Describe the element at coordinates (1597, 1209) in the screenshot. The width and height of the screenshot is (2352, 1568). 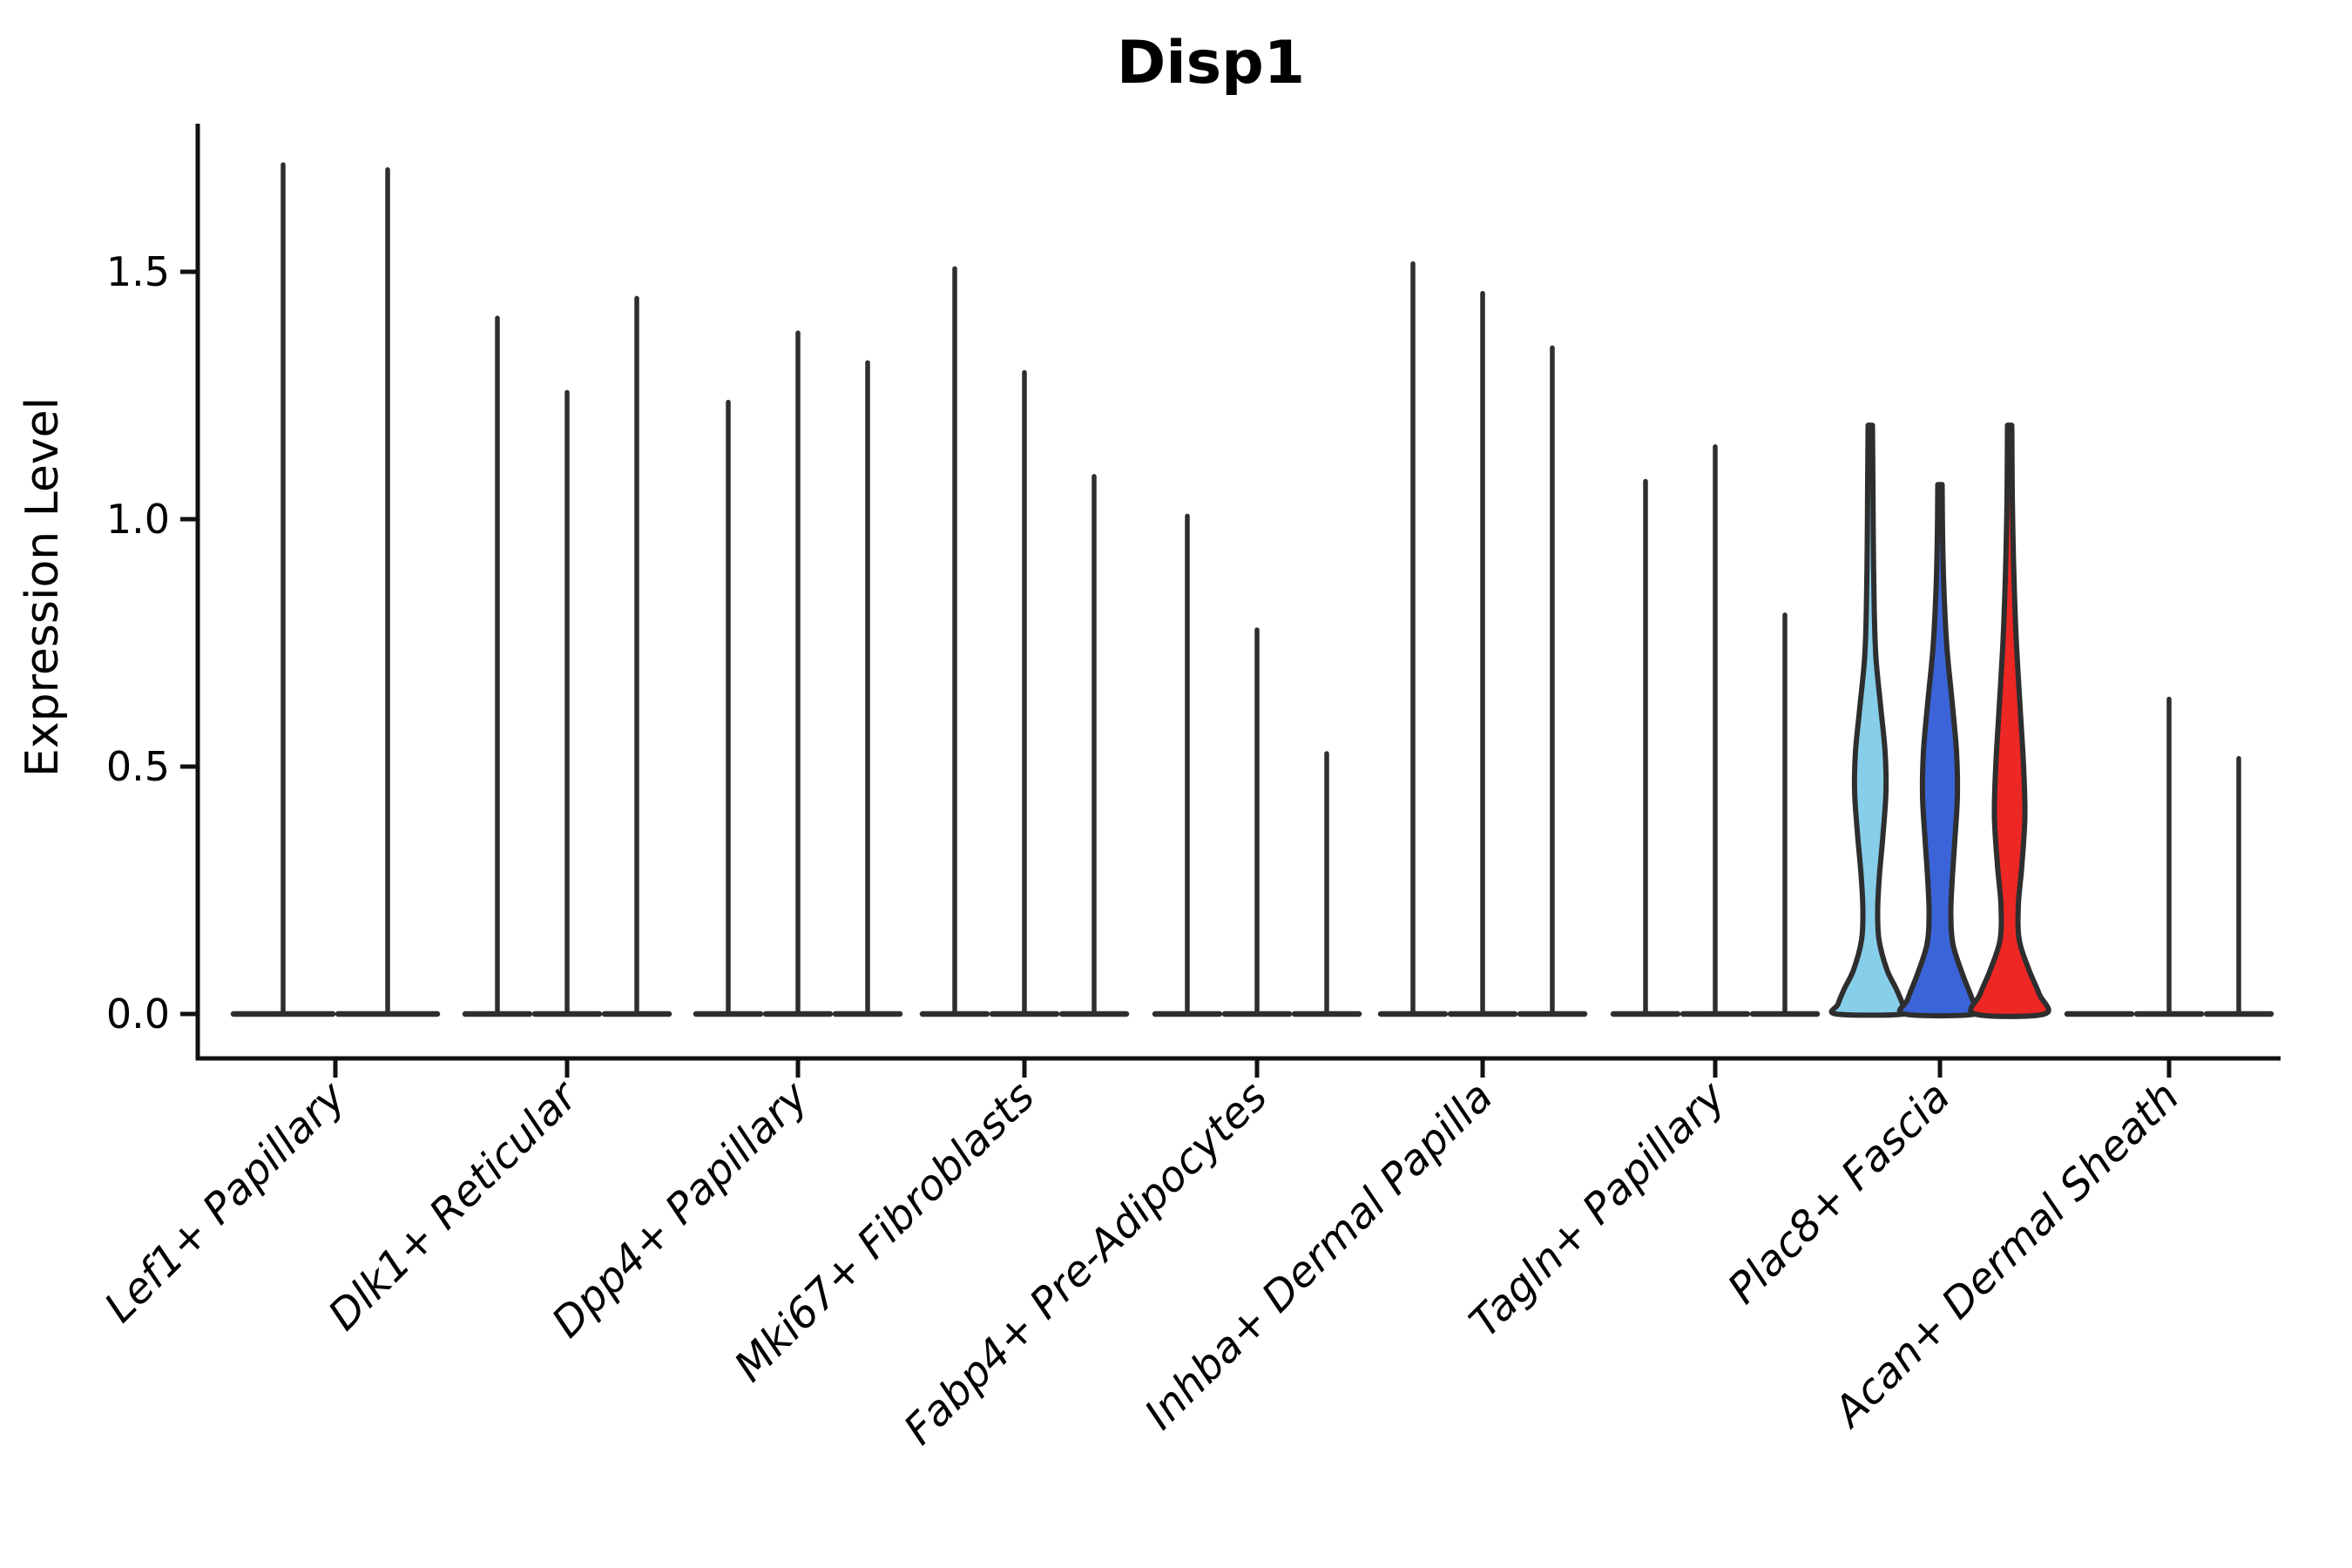
I see `x-tick-label: Tagln+ Papillary` at that location.